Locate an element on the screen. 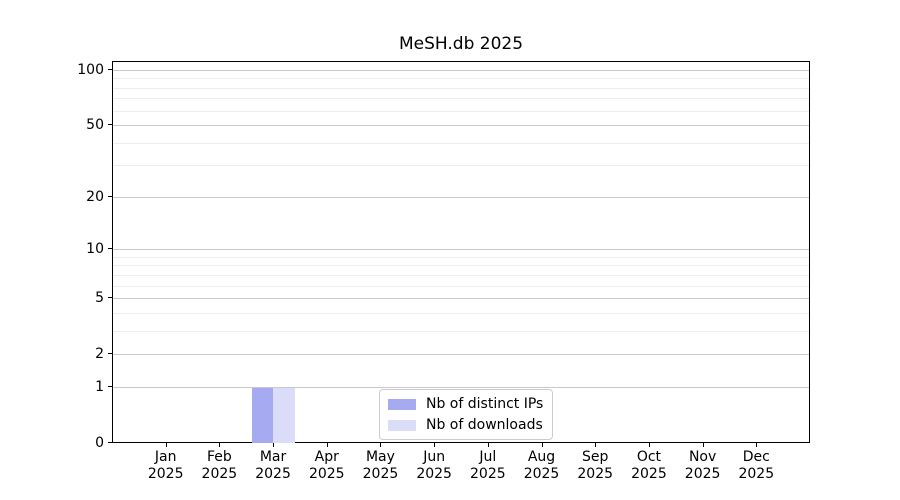  x-tick-label: Nov 2025 is located at coordinates (702, 465).